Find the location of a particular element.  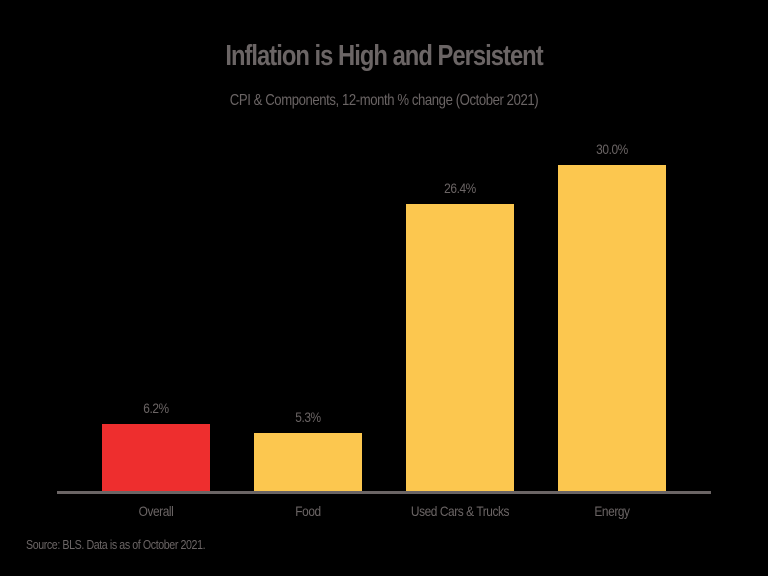

value-label: 30.0% is located at coordinates (612, 149).